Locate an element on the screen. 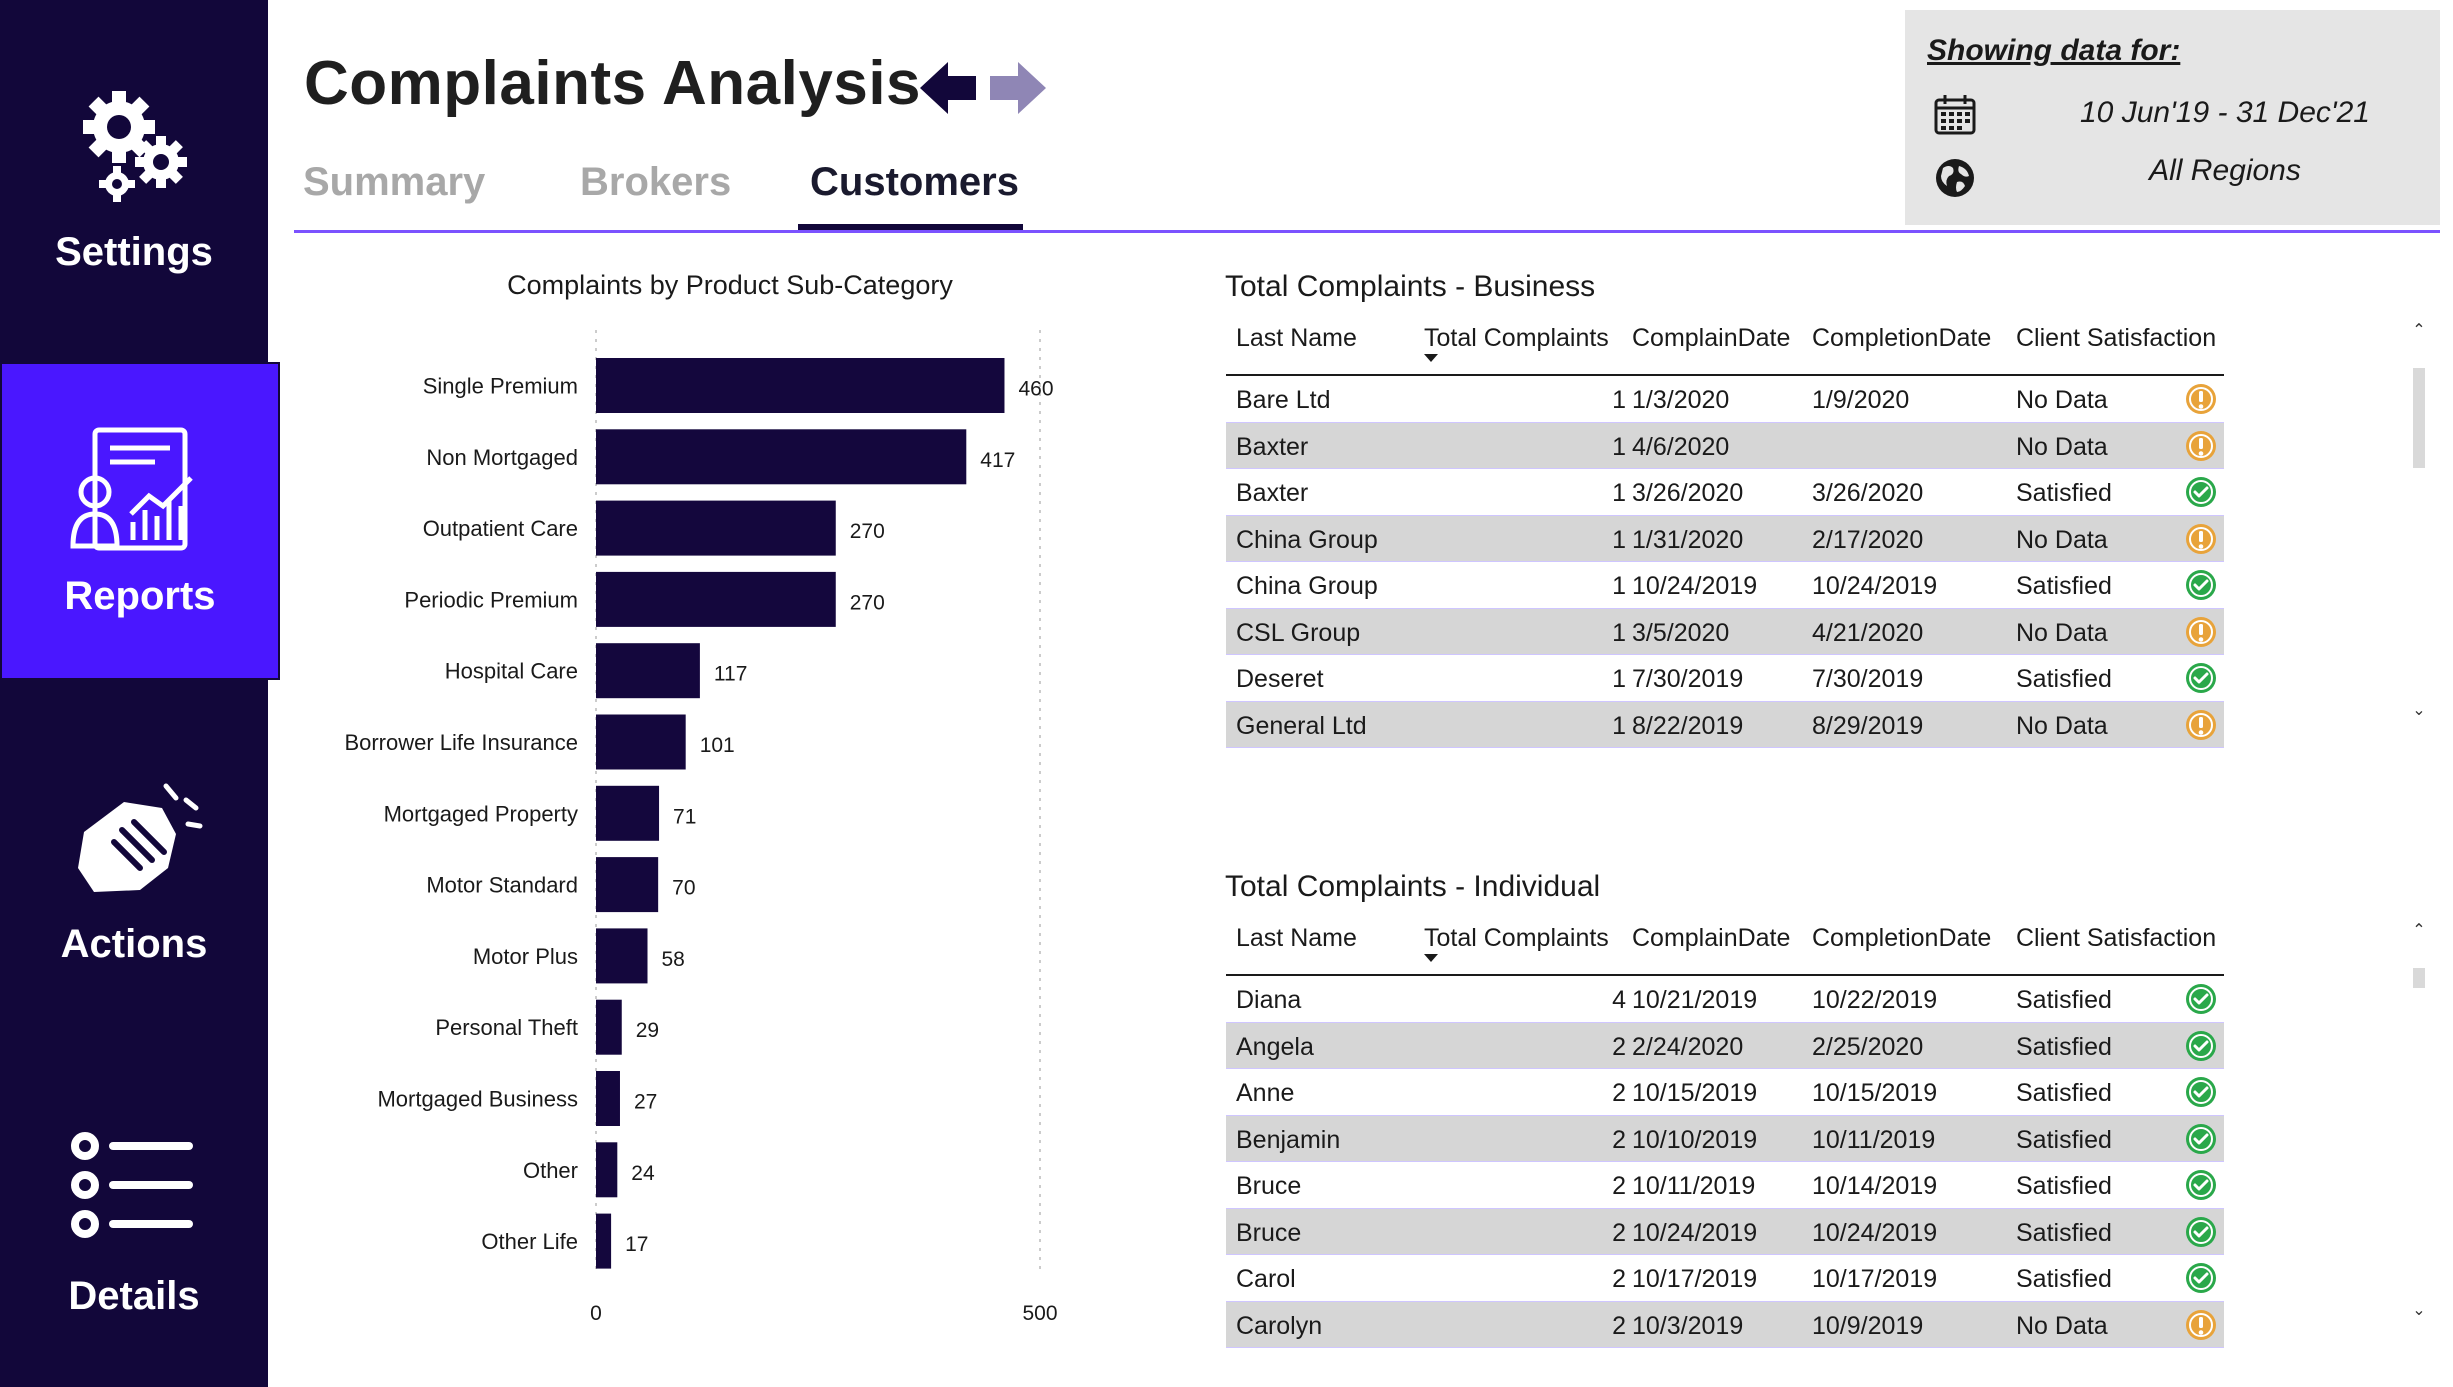 This screenshot has width=2453, height=1387. cell-completion-date: 2/17/2020 is located at coordinates (1868, 539).